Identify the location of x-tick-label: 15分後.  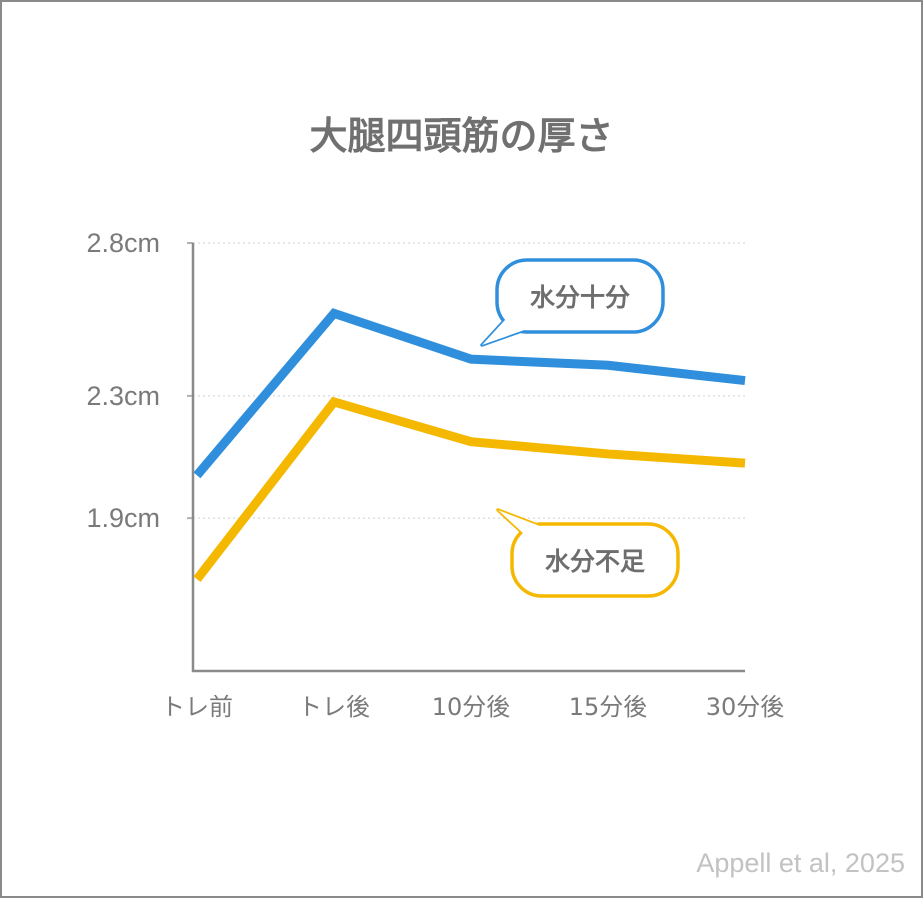
(608, 707).